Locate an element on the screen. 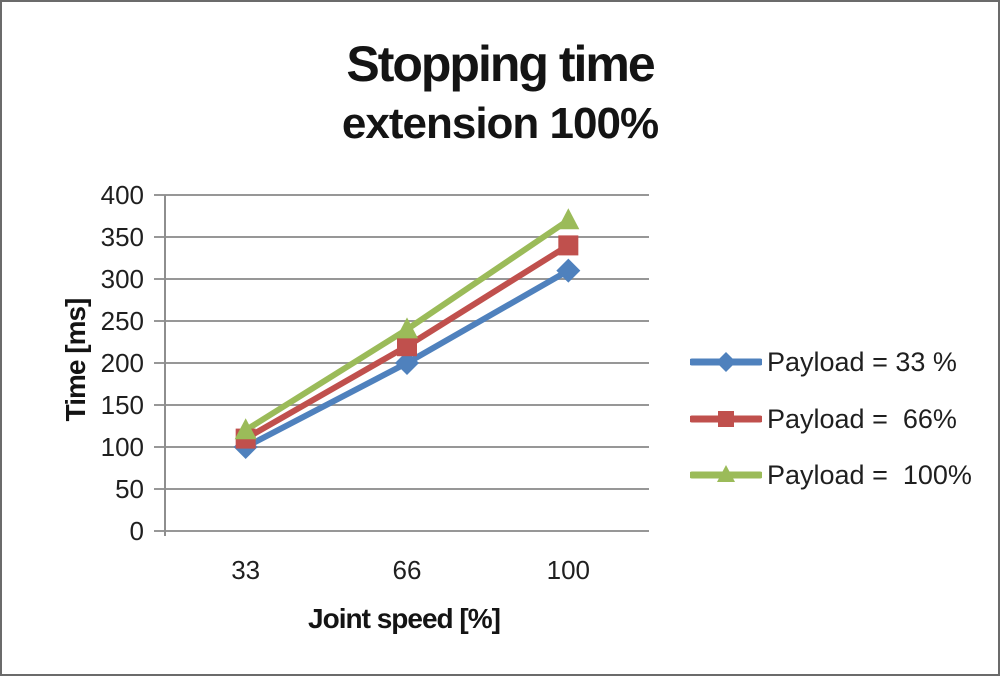 The height and width of the screenshot is (676, 1000). y-tick-label: 350 is located at coordinates (122, 237).